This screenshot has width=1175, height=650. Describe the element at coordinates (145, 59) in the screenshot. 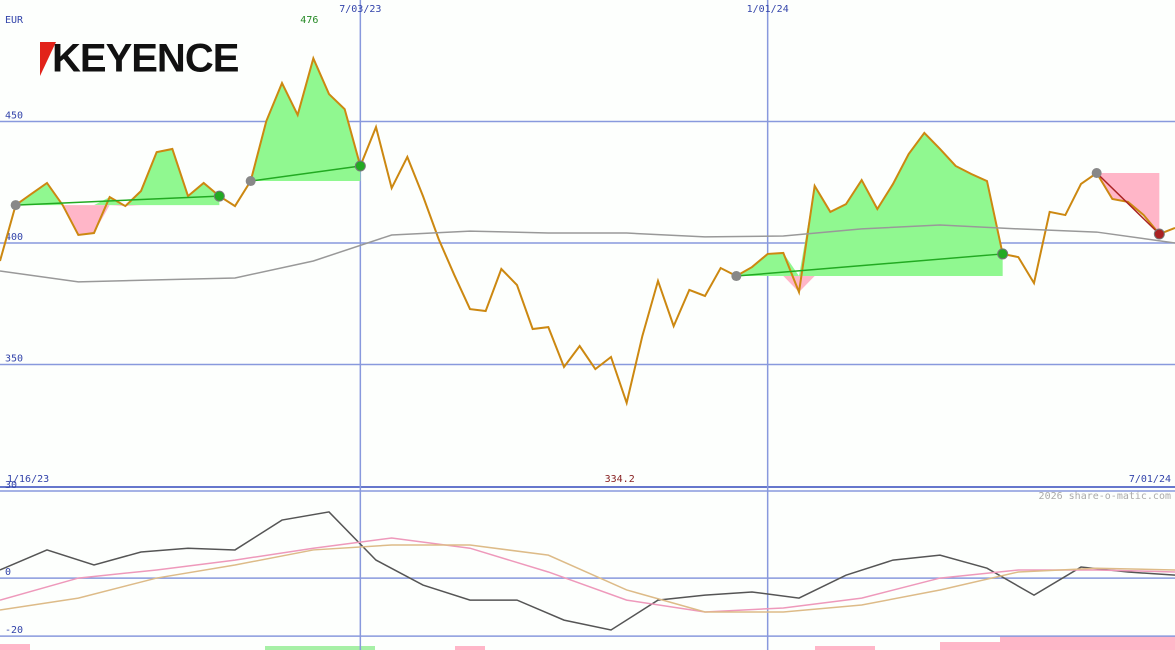

I see `logo: KEYENCE` at that location.